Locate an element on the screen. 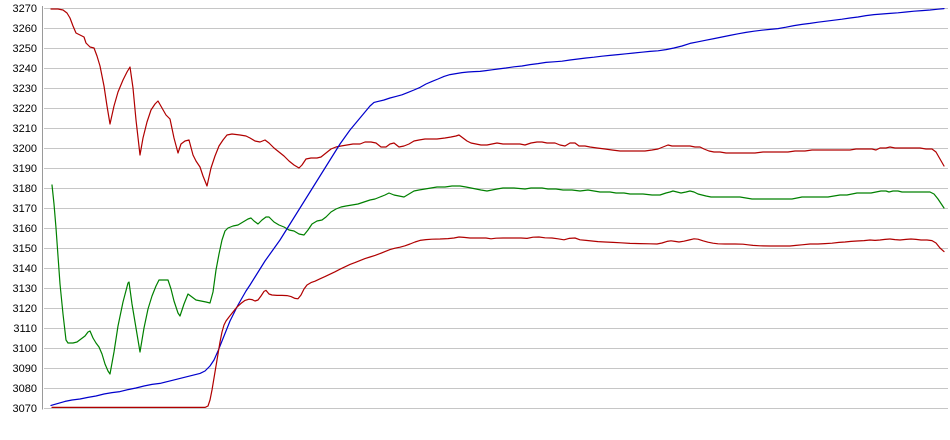 Image resolution: width=950 pixels, height=440 pixels. y-axis-label: 3180 is located at coordinates (25, 189).